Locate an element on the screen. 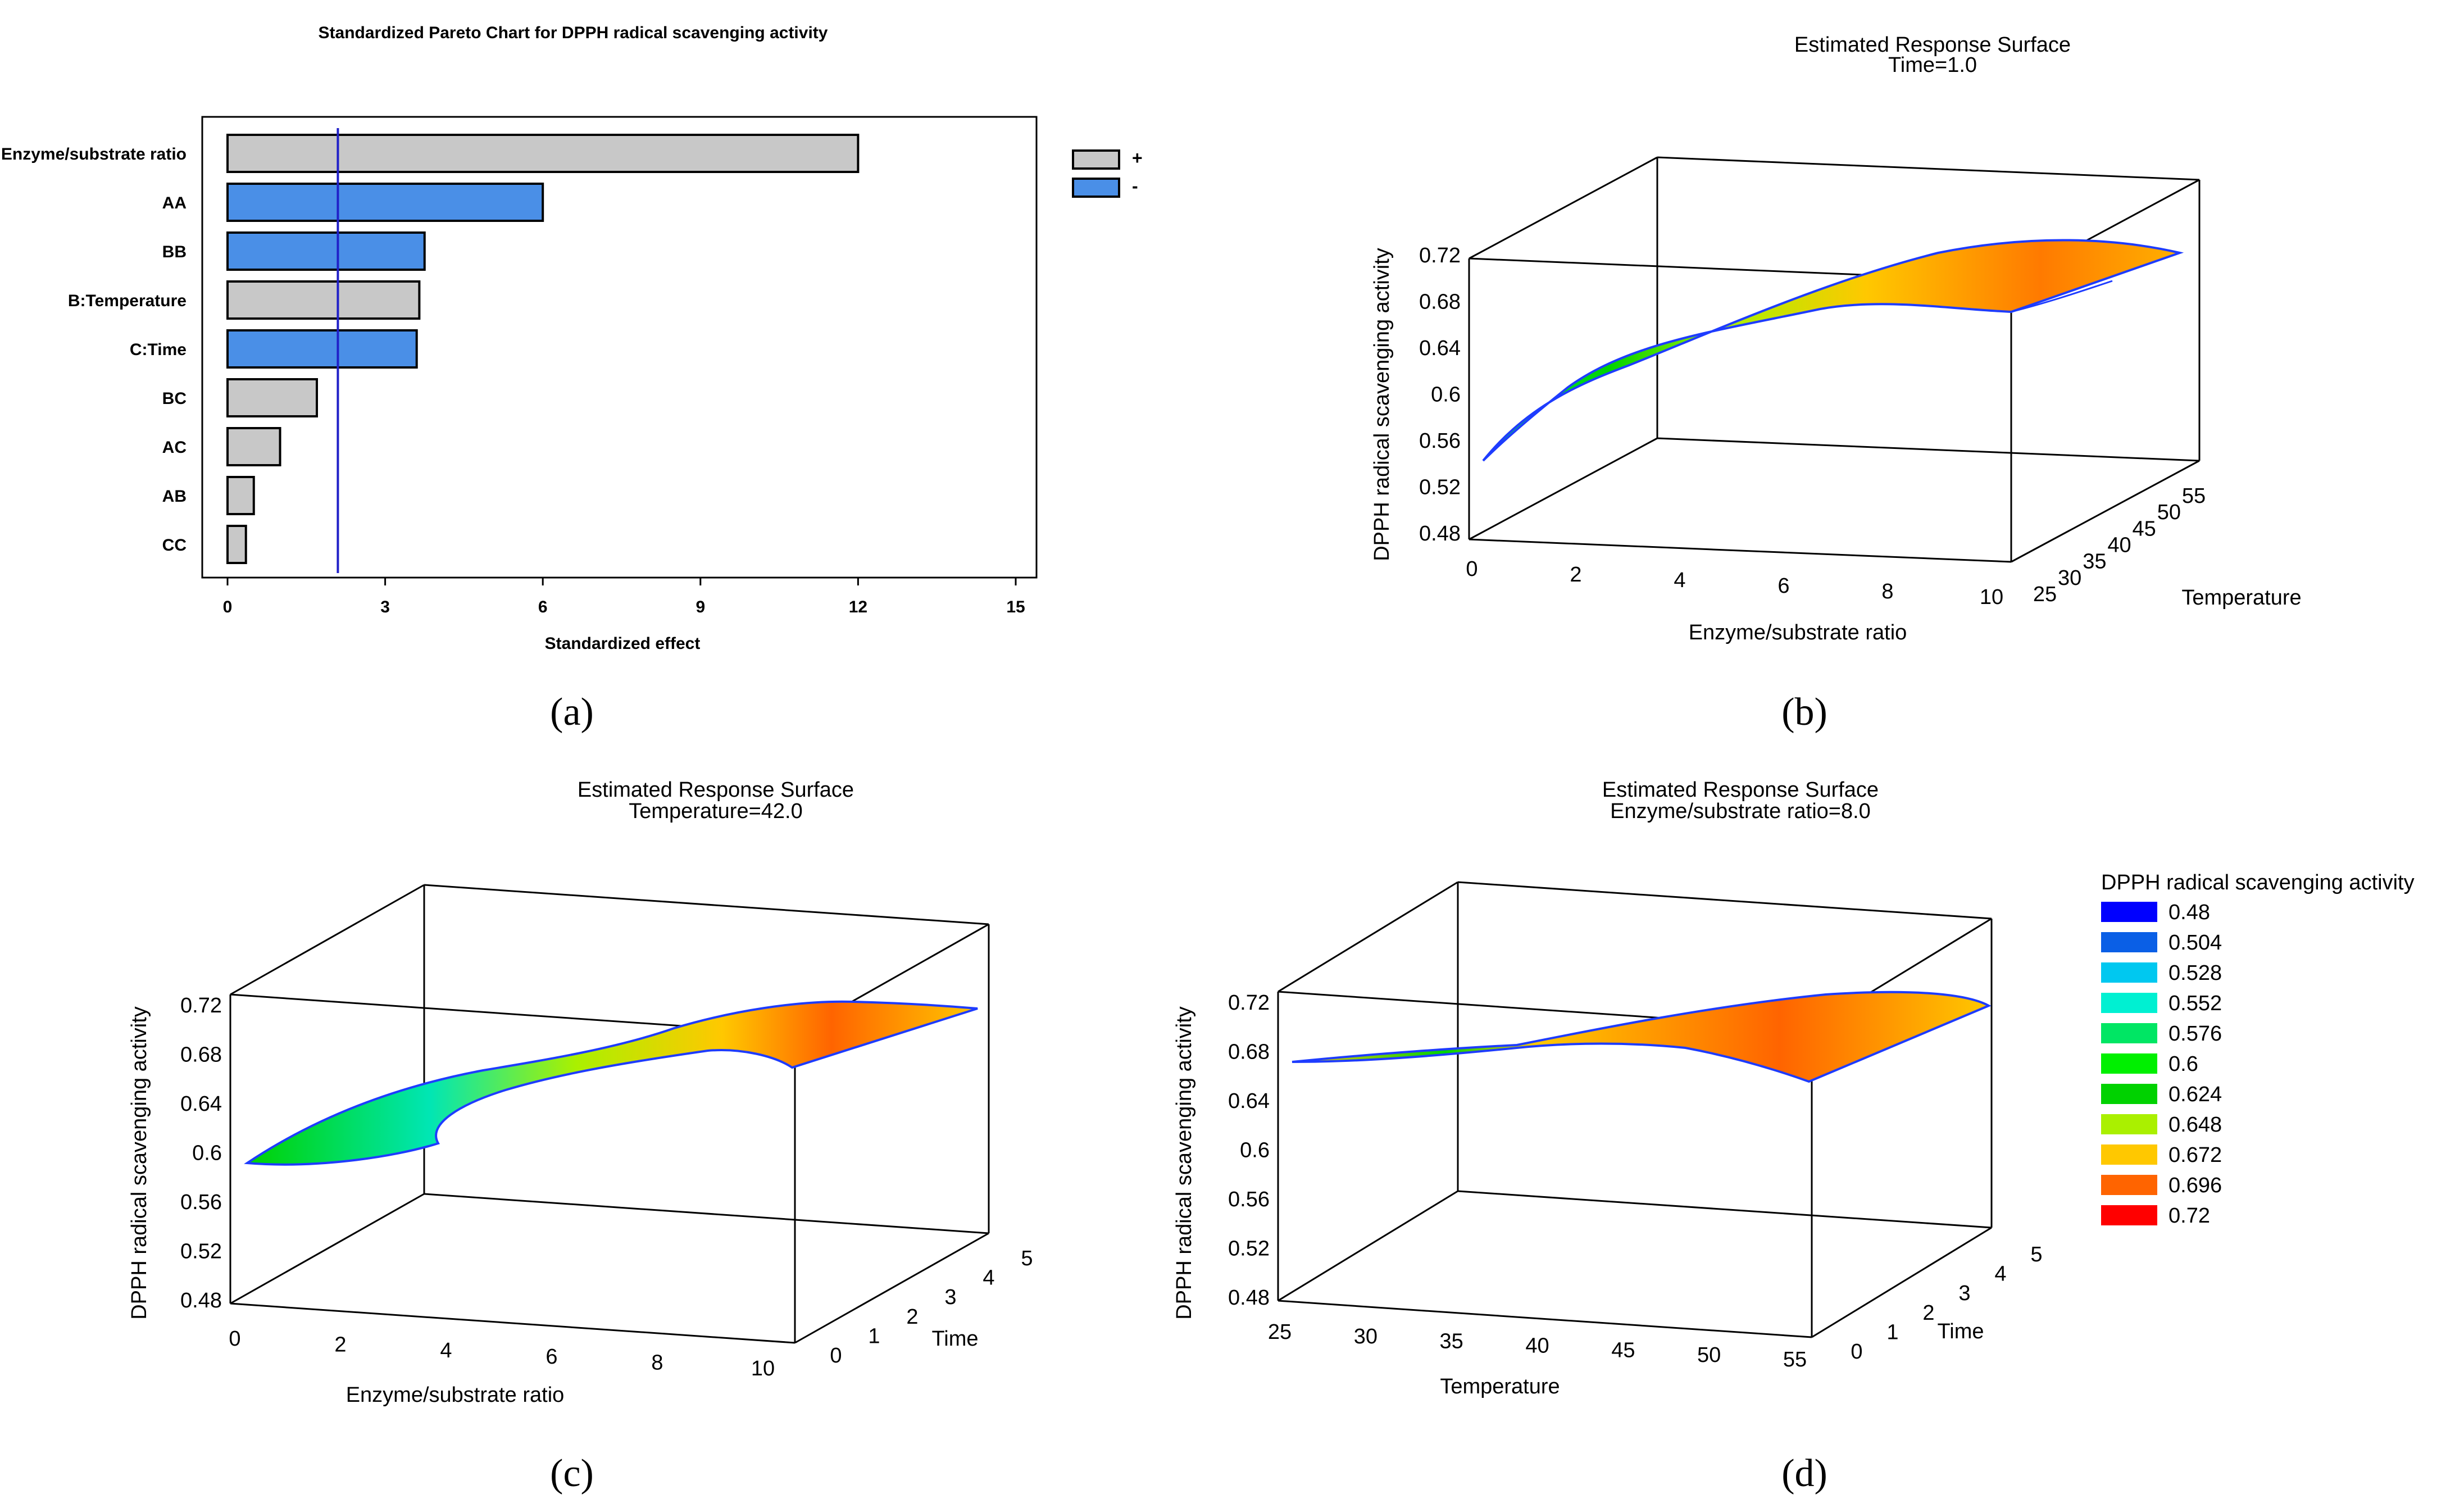 The height and width of the screenshot is (1508, 2464). axis-tick-label: 1 is located at coordinates (874, 1336).